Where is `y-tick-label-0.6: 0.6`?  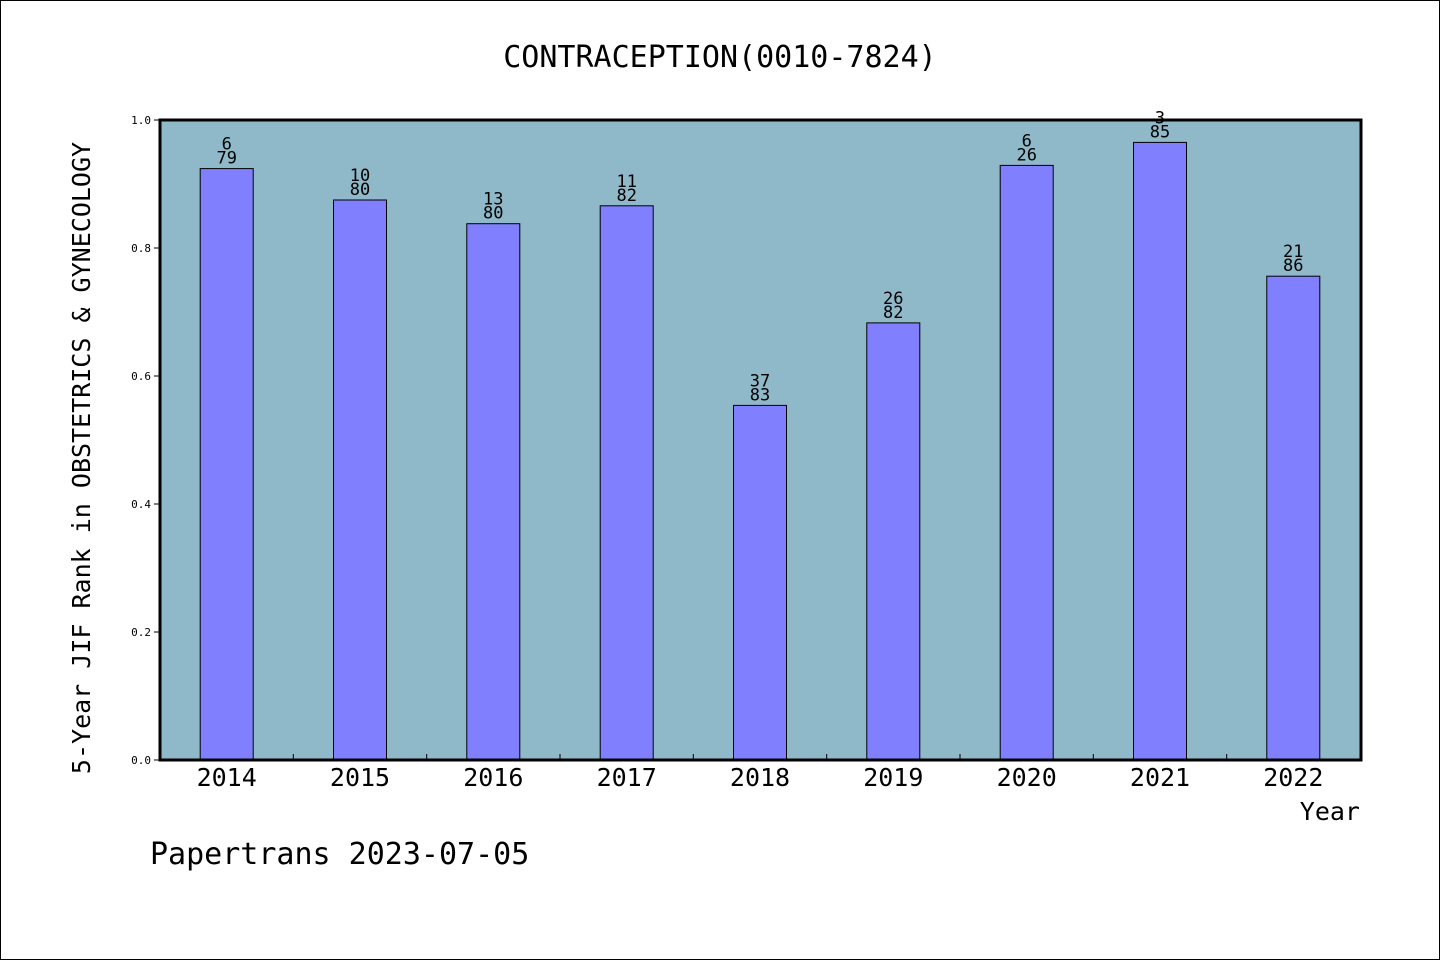
y-tick-label-0.6: 0.6 is located at coordinates (141, 376).